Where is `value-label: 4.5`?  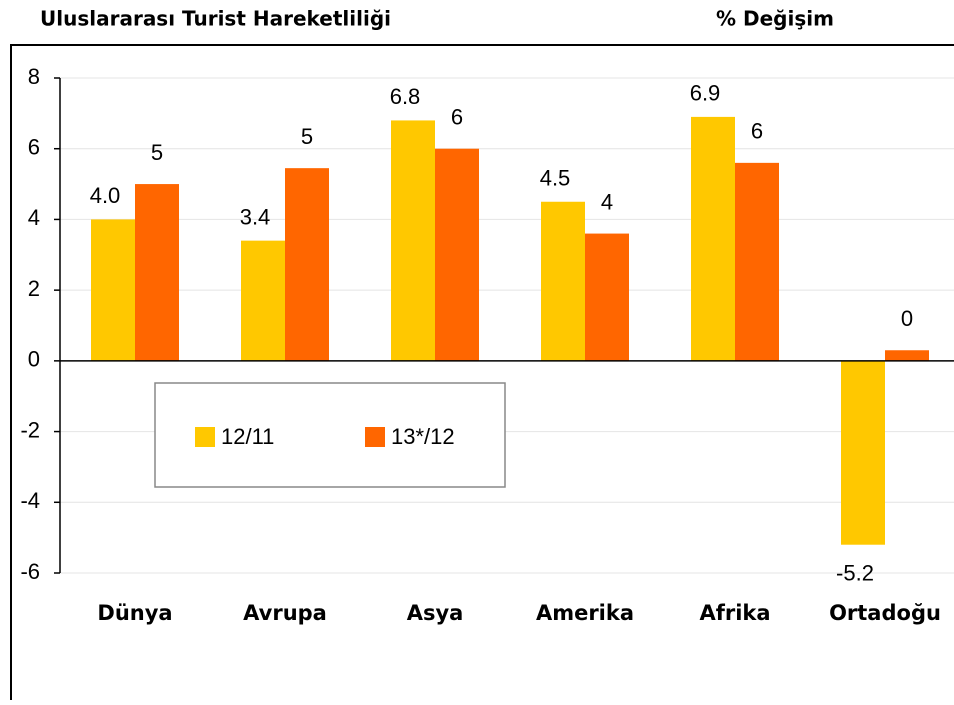 value-label: 4.5 is located at coordinates (555, 178).